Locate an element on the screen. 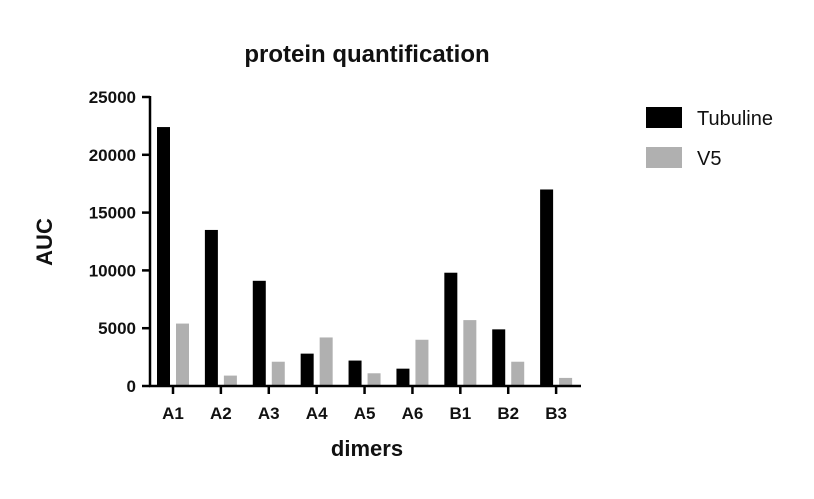 The width and height of the screenshot is (814, 499). bar-v5-b1 is located at coordinates (470, 353).